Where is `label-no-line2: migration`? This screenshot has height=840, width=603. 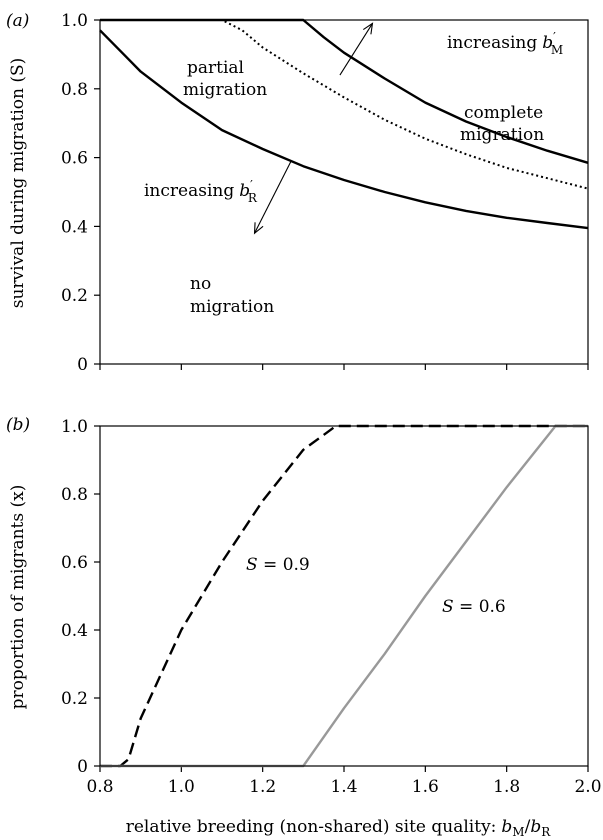 label-no-line2: migration is located at coordinates (232, 307).